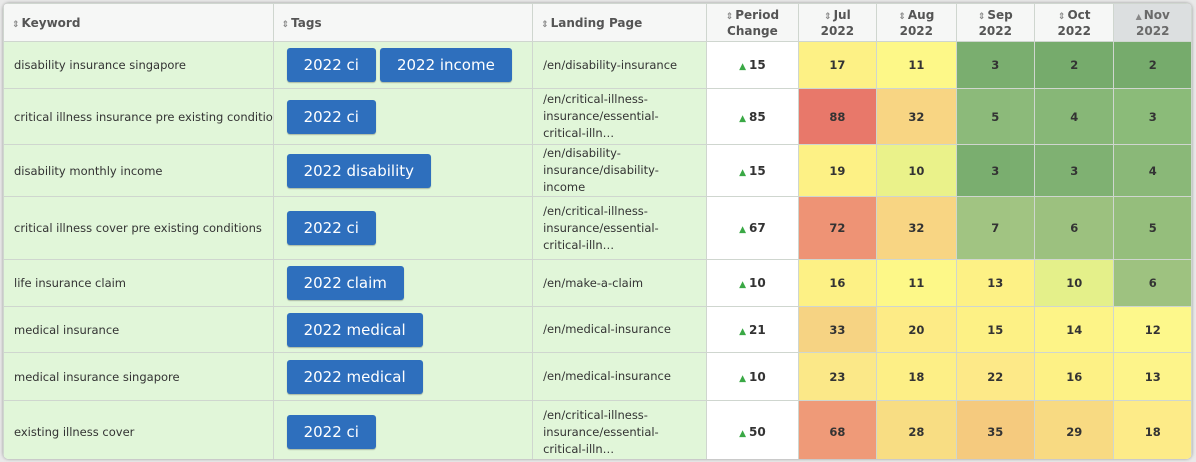 Image resolution: width=1196 pixels, height=462 pixels. What do you see at coordinates (138, 22) in the screenshot?
I see `column-header-keyword: ⇕ Keyword` at bounding box center [138, 22].